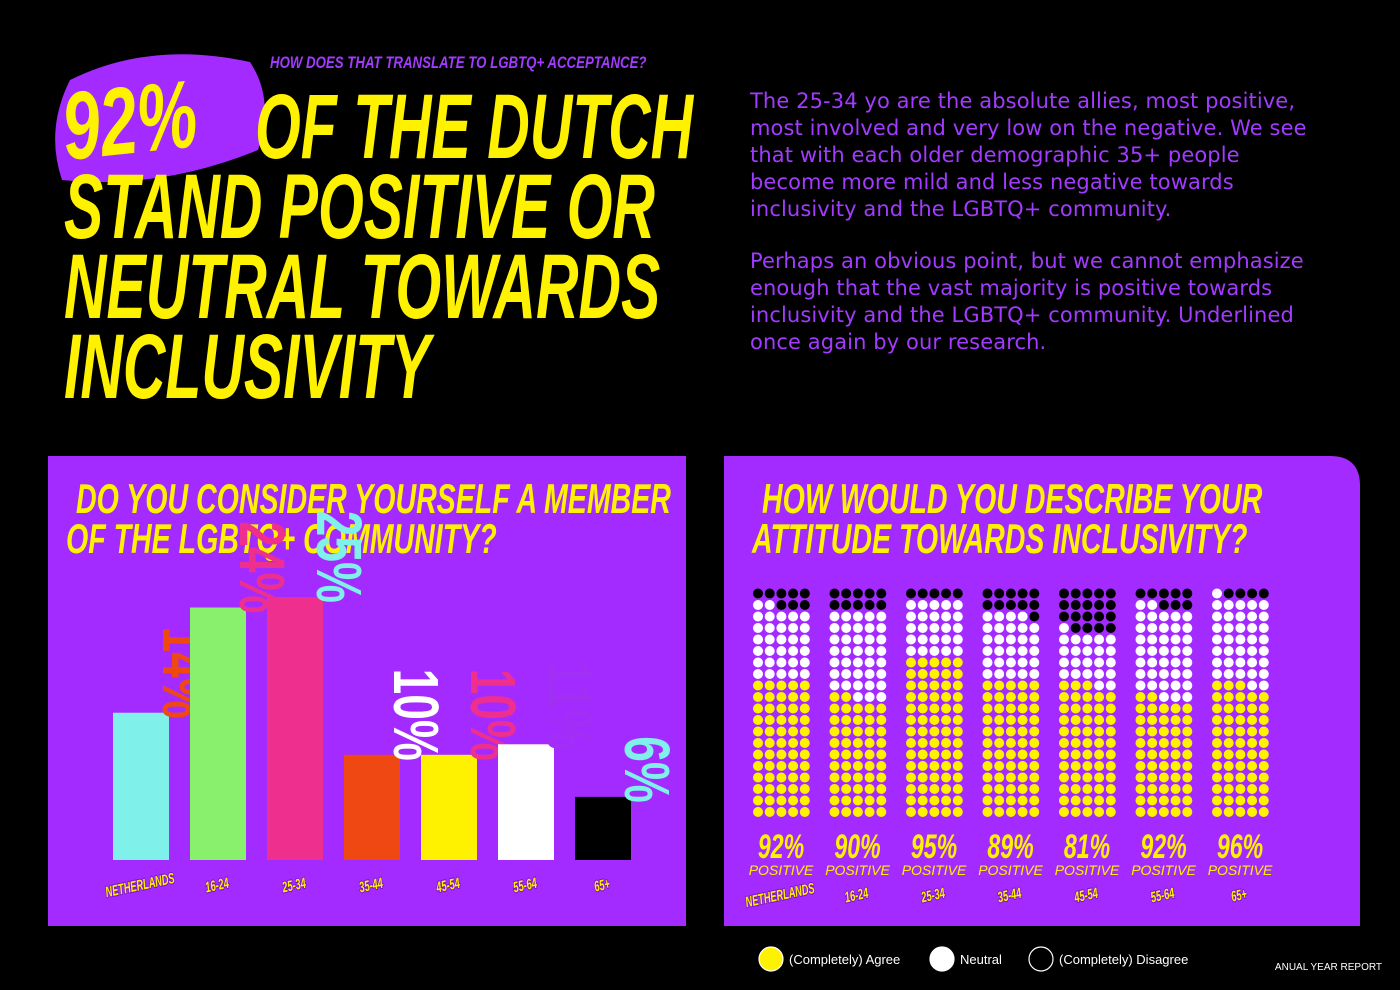  I want to click on positive-caption: POSITIVE, so click(1163, 870).